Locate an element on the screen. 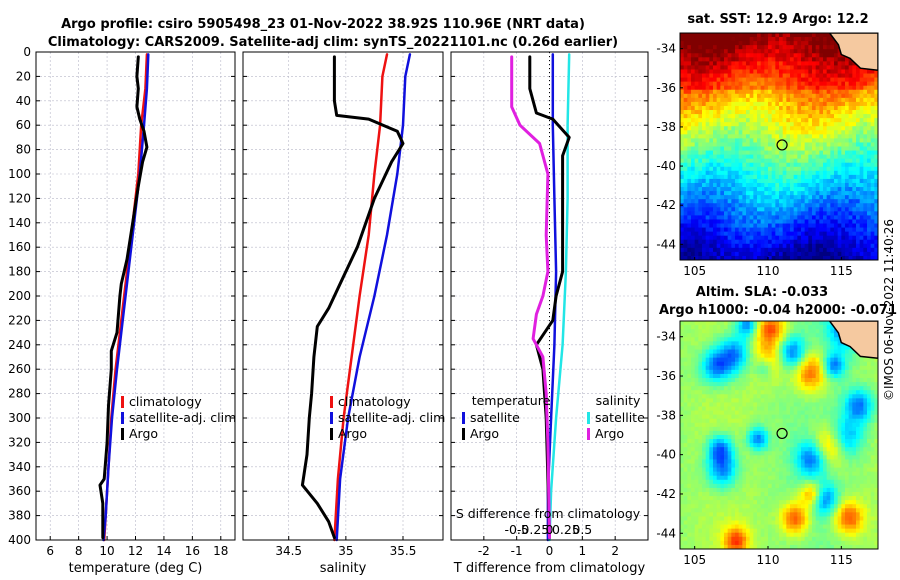  temperature-x-tick-label: 14 is located at coordinates (163, 551).